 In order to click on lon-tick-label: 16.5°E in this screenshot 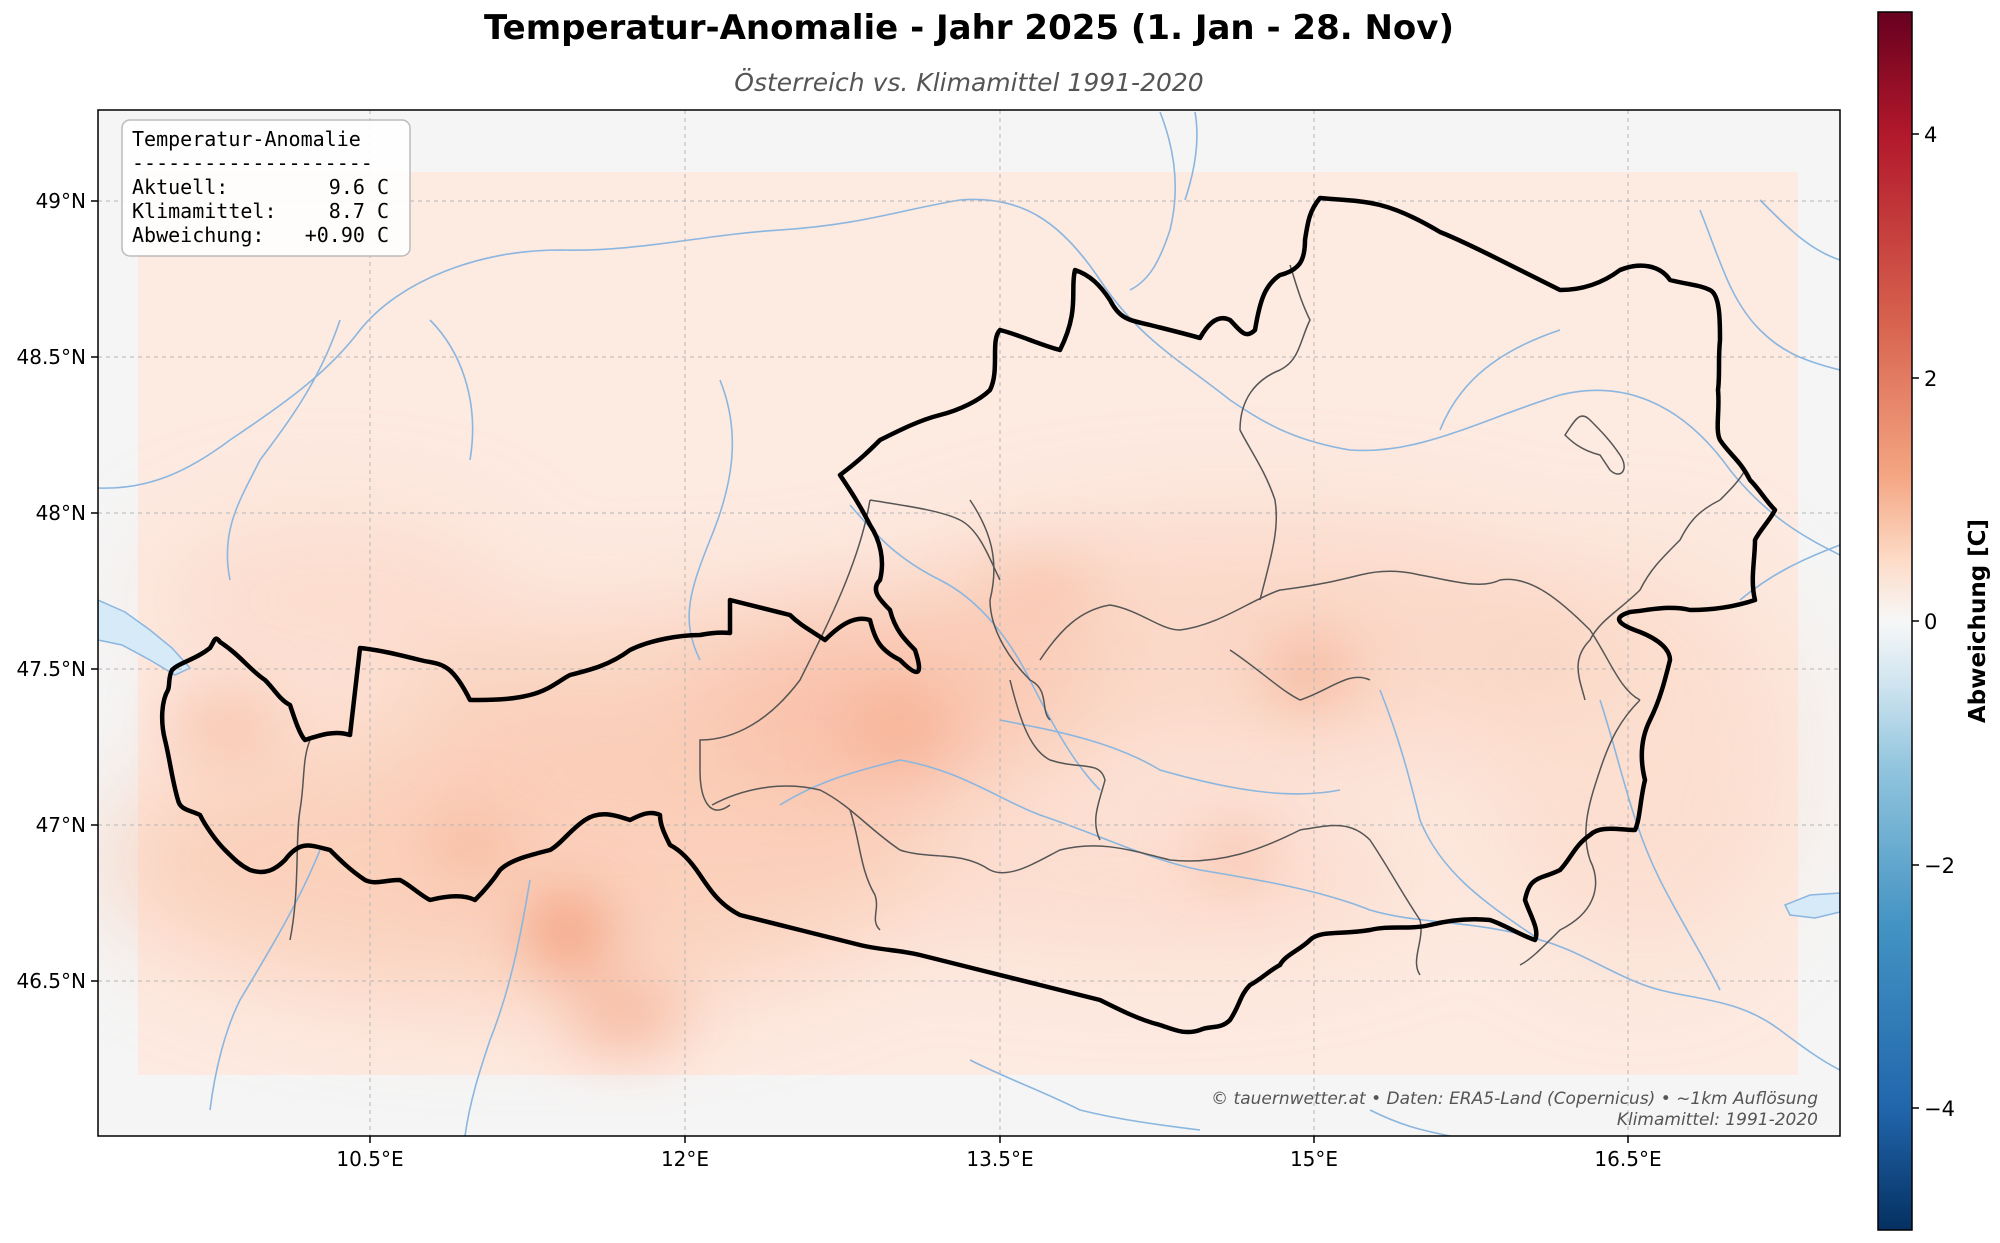, I will do `click(1627, 1159)`.